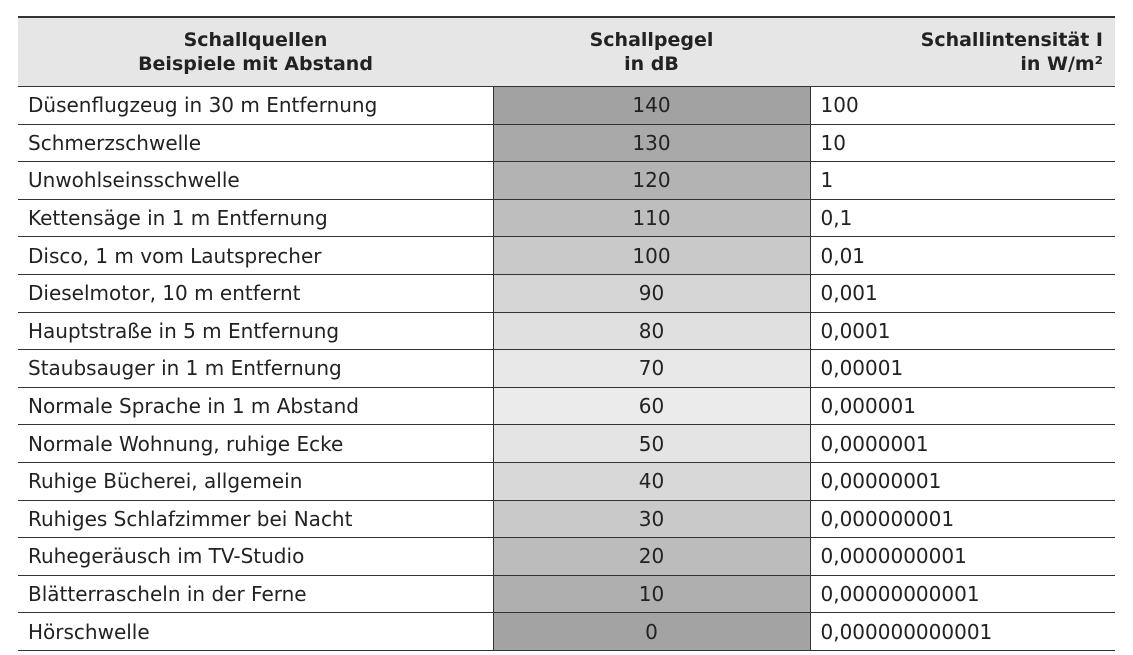 This screenshot has width=1133, height=655. I want to click on header-line: in W/m², so click(1061, 64).